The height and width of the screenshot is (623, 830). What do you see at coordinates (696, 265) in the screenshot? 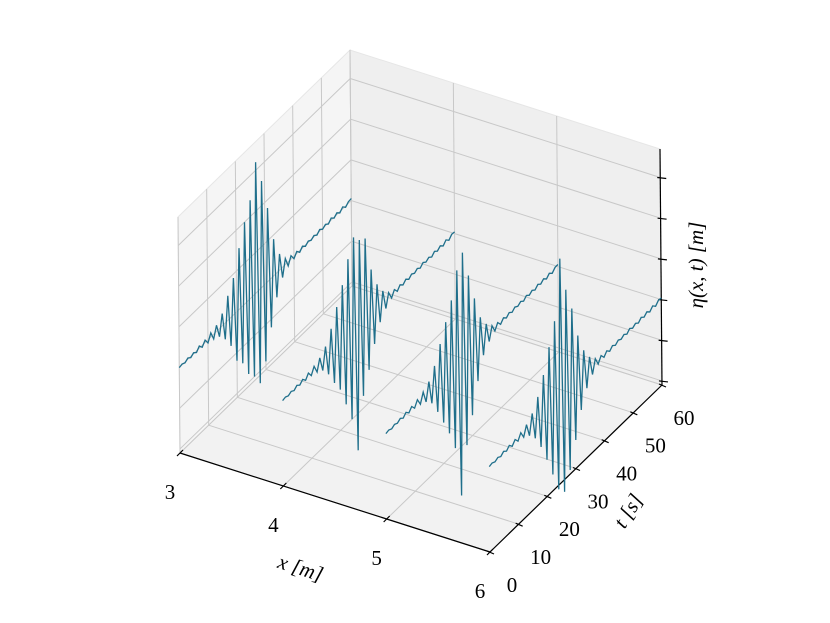
I see `z-axis-label: η(x, t) [m]` at bounding box center [696, 265].